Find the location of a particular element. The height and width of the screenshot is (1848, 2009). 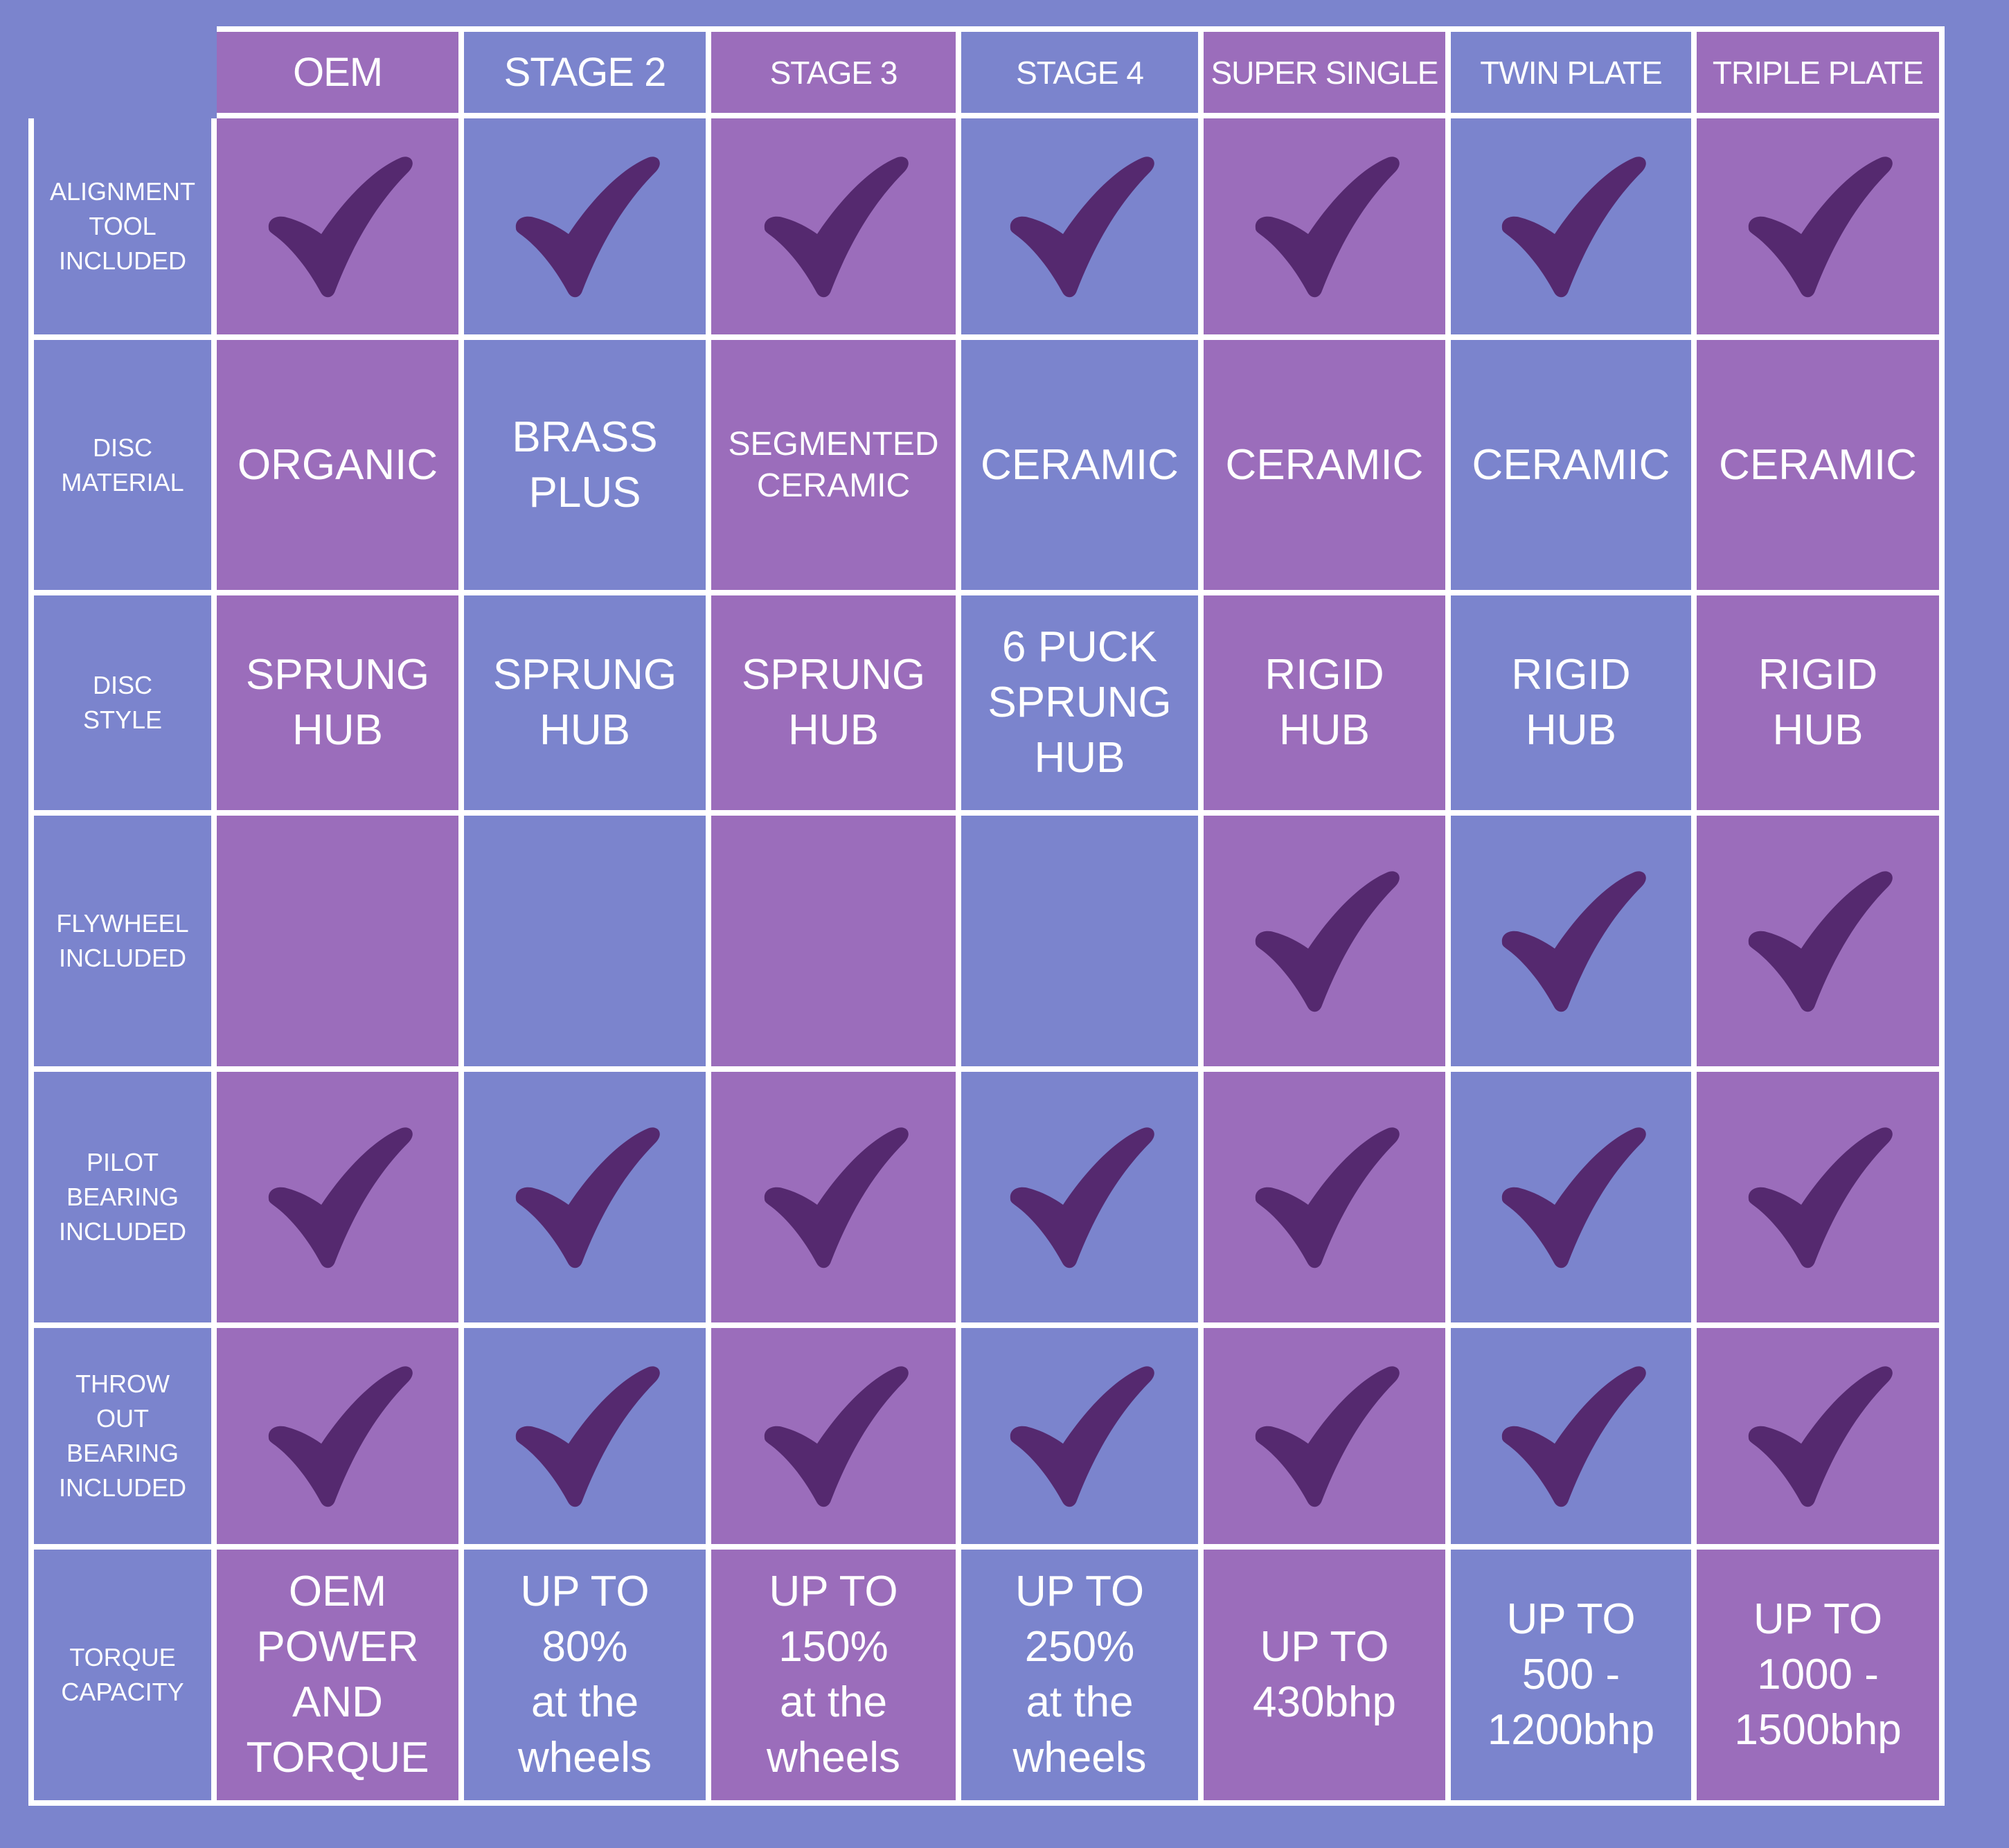

column-header-stage-3: STAGE 3 is located at coordinates (833, 73).